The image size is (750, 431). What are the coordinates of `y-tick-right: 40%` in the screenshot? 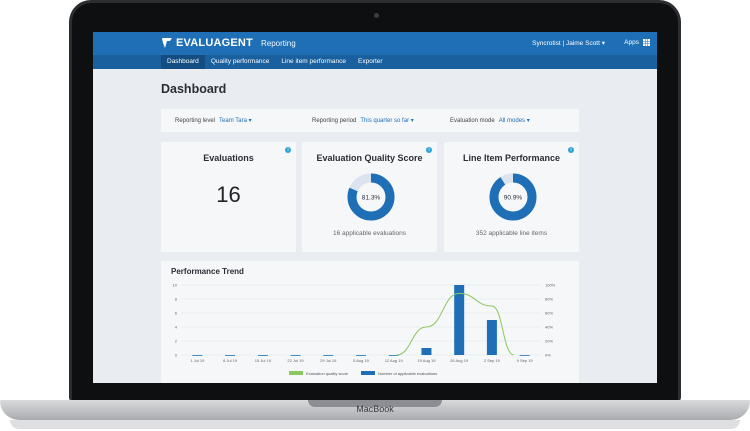 It's located at (549, 327).